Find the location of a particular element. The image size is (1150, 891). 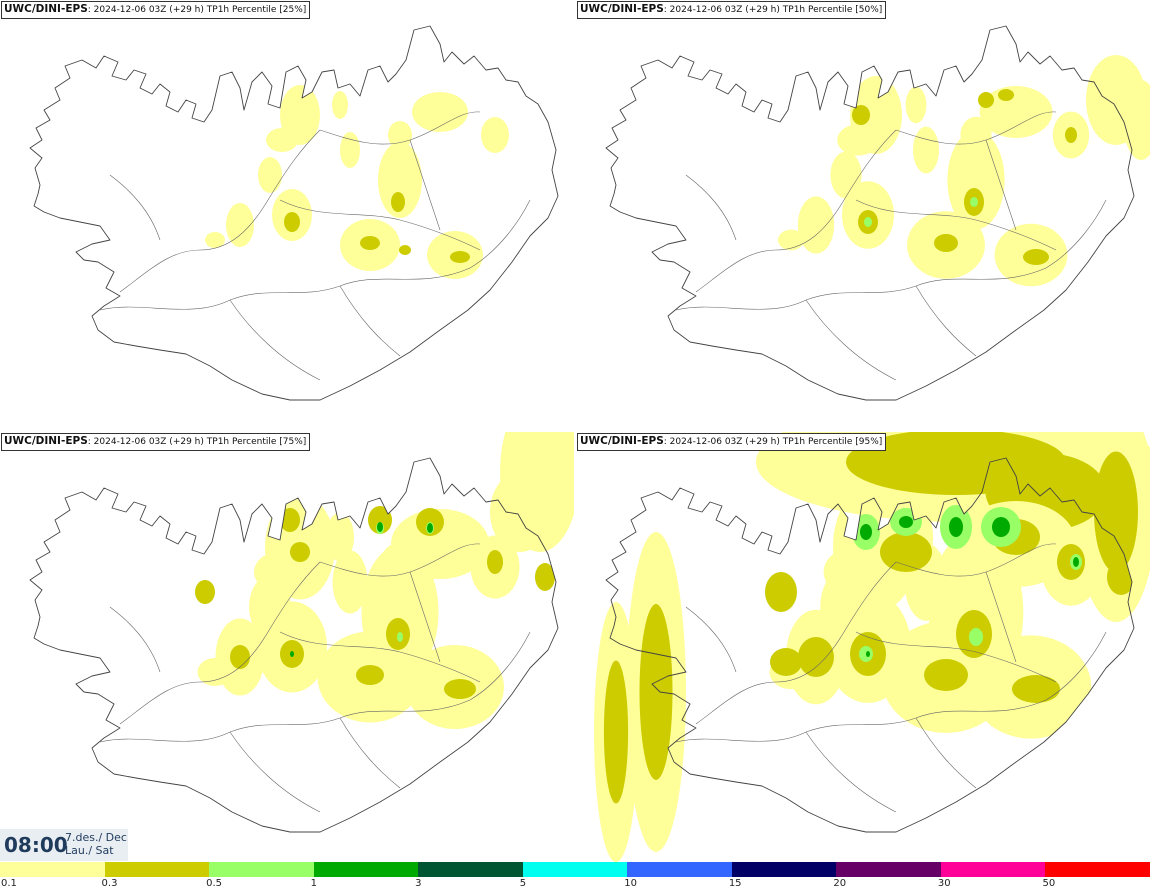

legend-tick-label: 0.3 is located at coordinates (109, 883).